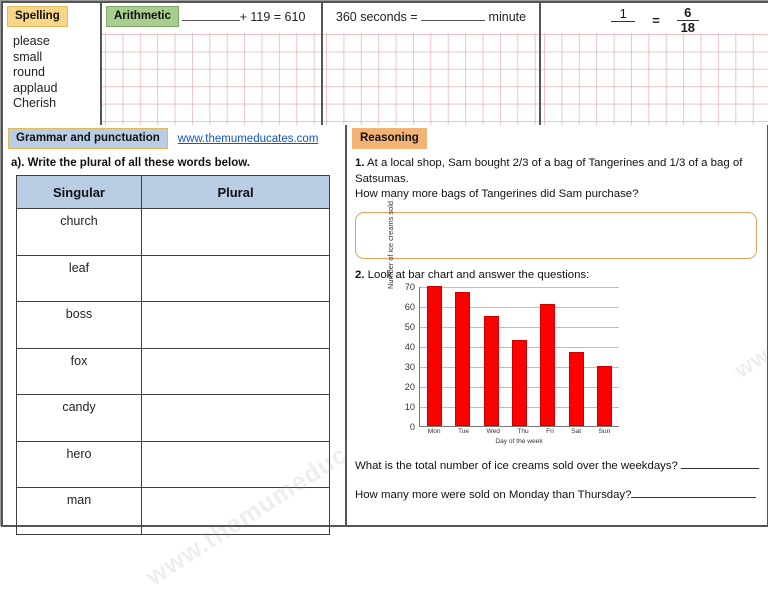  I want to click on table-header-row: Singular Plural, so click(173, 192).